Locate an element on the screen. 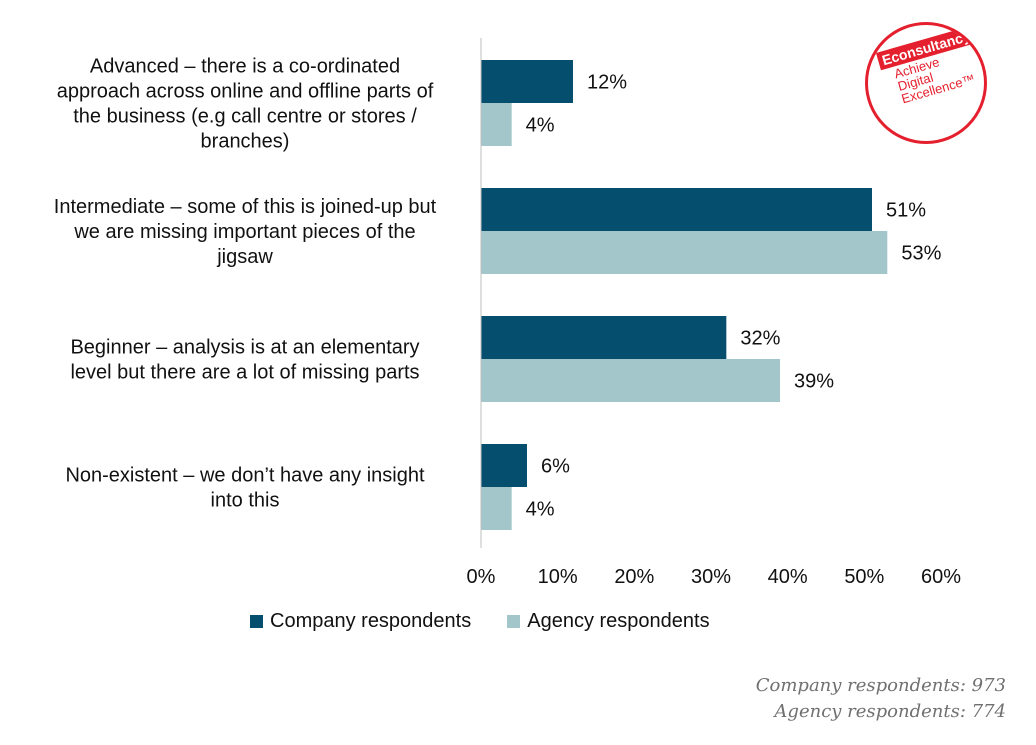 This screenshot has width=1036, height=745. x-tick-label-4: 40% is located at coordinates (788, 577).